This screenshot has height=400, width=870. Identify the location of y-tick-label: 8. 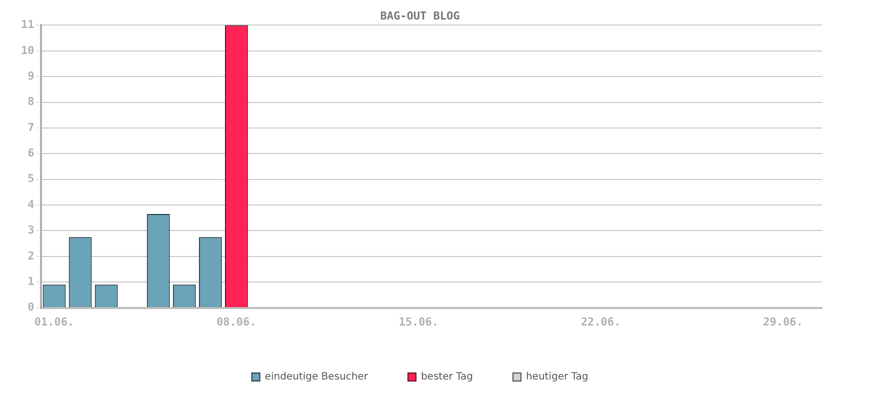
(31, 101).